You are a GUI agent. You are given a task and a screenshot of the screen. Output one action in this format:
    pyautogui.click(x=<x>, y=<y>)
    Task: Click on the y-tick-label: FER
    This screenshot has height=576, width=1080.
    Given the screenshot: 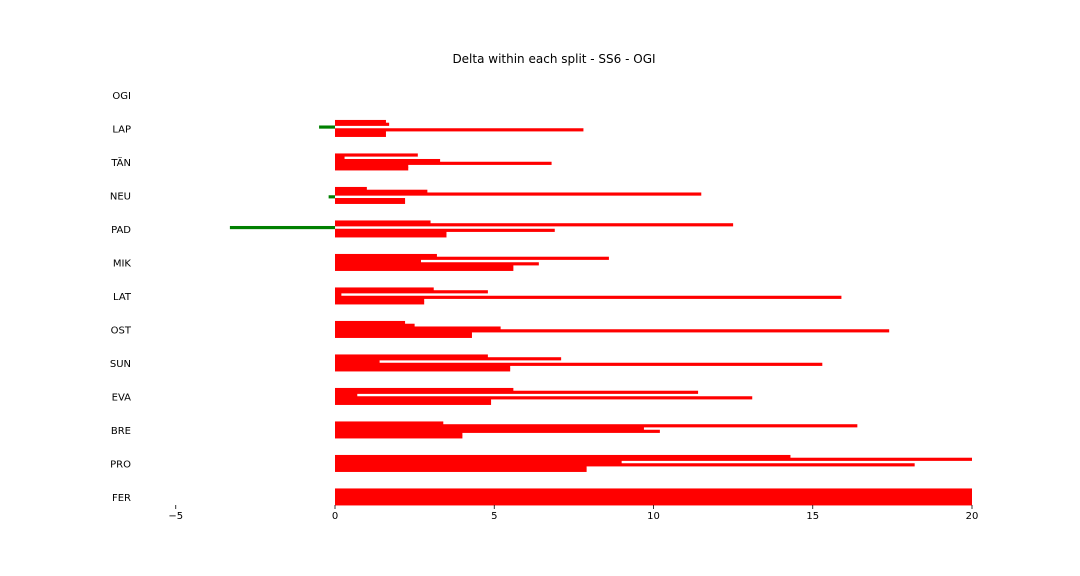 What is the action you would take?
    pyautogui.click(x=121, y=498)
    